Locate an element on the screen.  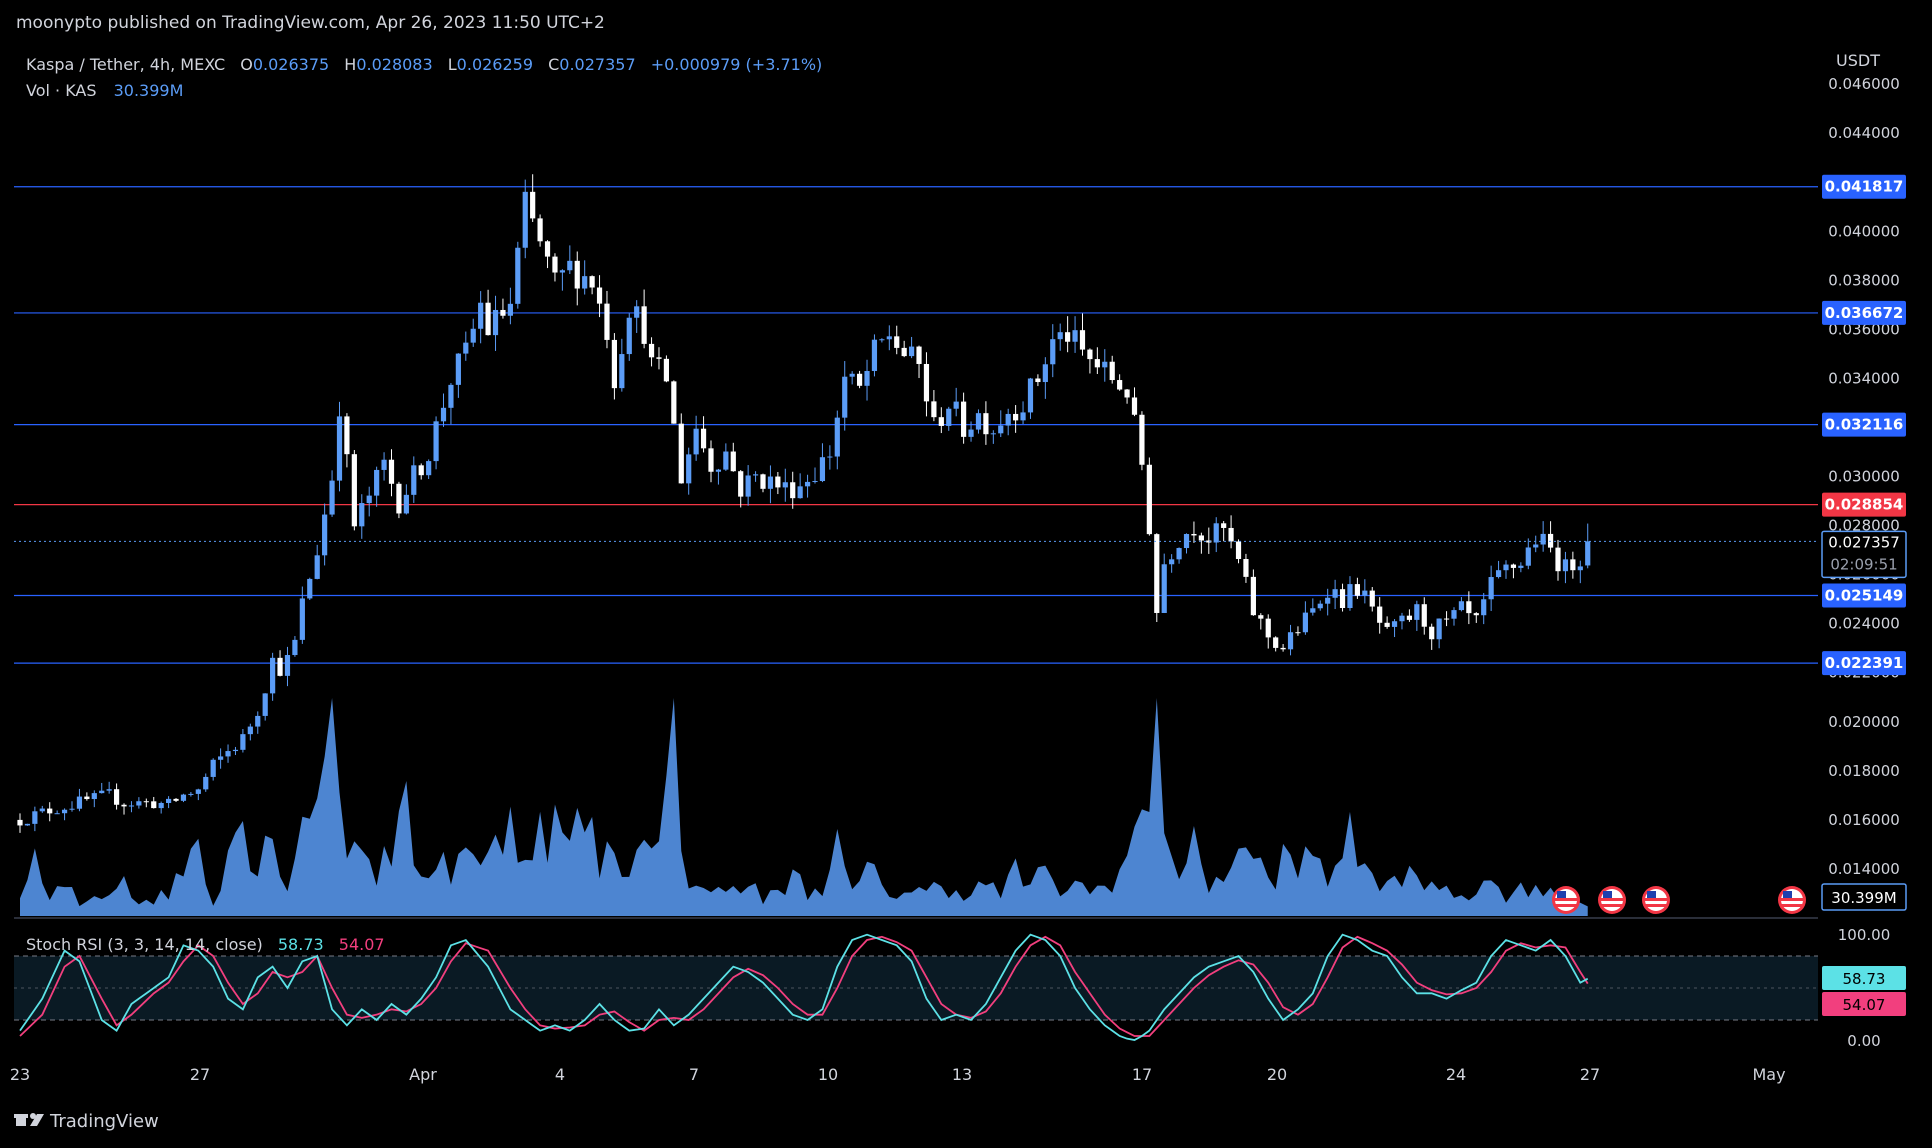
stoch-level-0: 0.00 is located at coordinates (1863, 1041).